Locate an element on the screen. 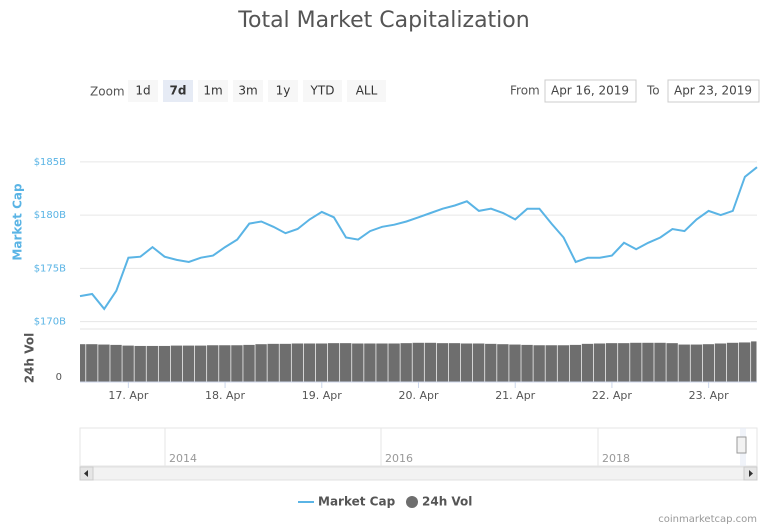 The image size is (768, 528). y2-axis-title: 24h Vol is located at coordinates (30, 358).